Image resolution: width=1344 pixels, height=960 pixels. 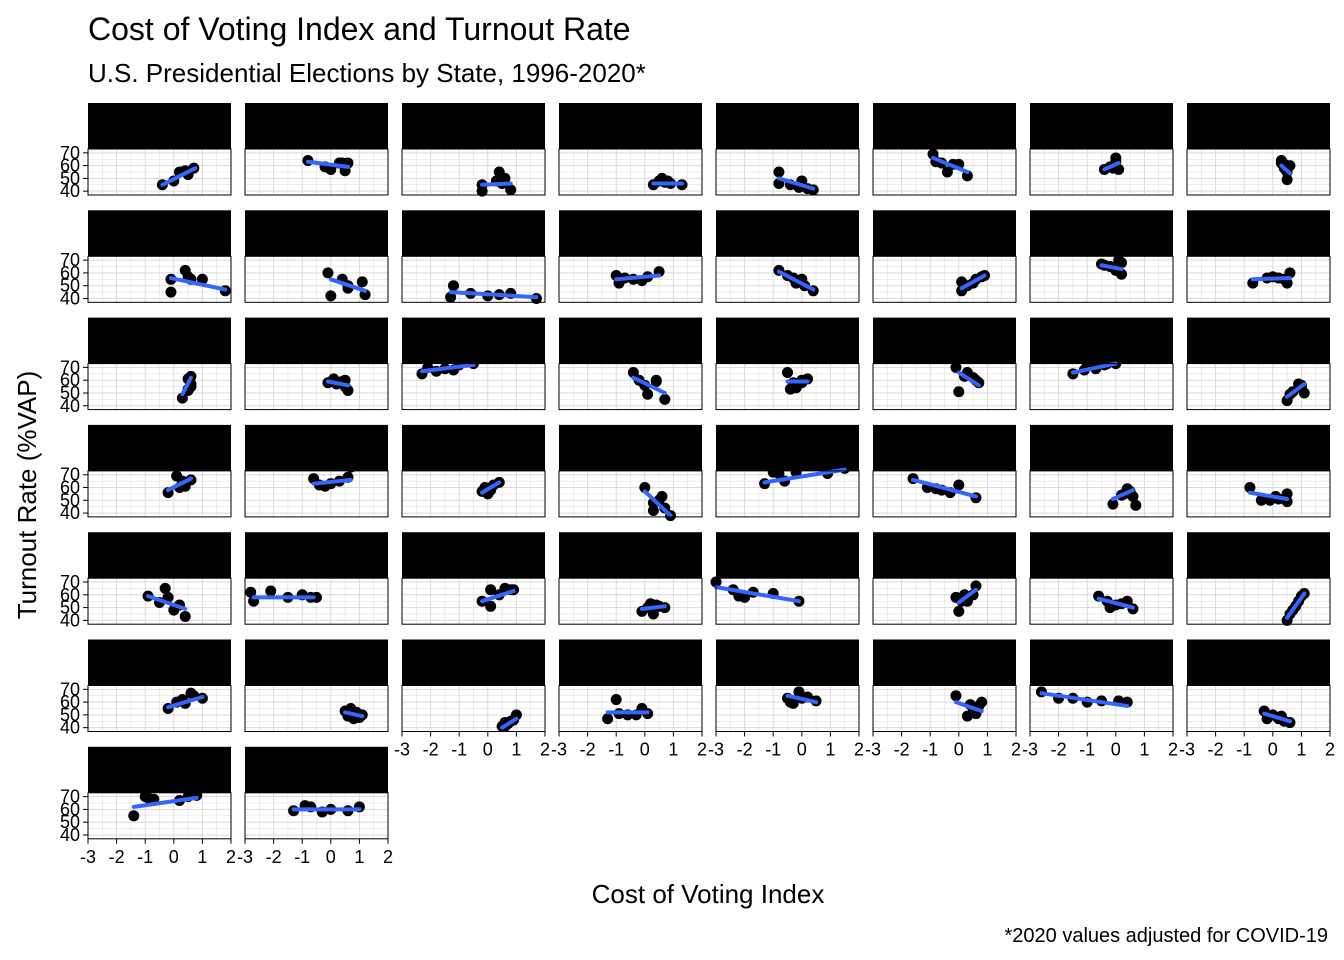 I want to click on strip-label: Alabama, so click(x=160, y=126).